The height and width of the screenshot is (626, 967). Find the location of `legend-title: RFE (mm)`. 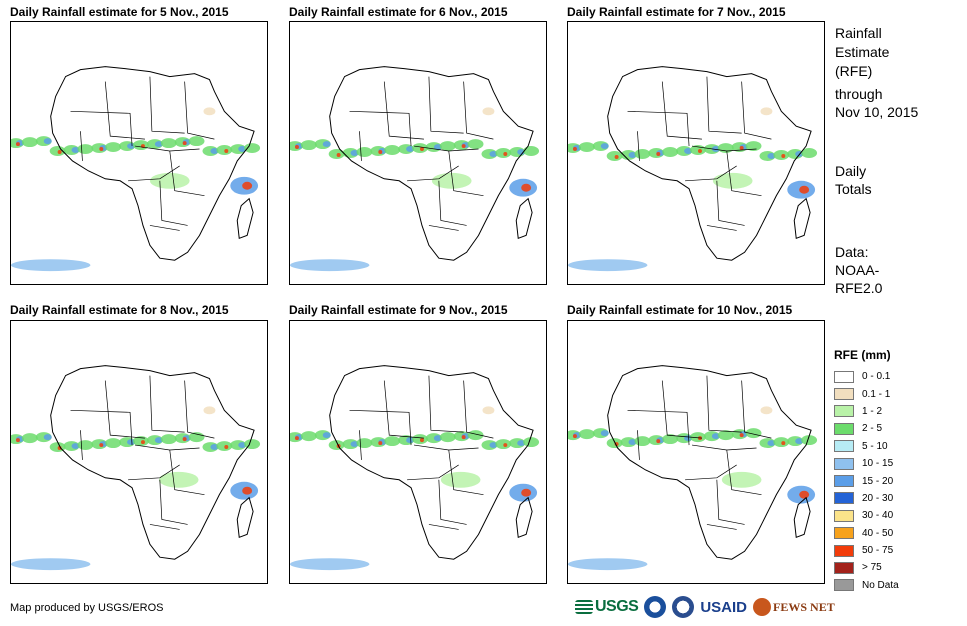

legend-title: RFE (mm) is located at coordinates (862, 355).